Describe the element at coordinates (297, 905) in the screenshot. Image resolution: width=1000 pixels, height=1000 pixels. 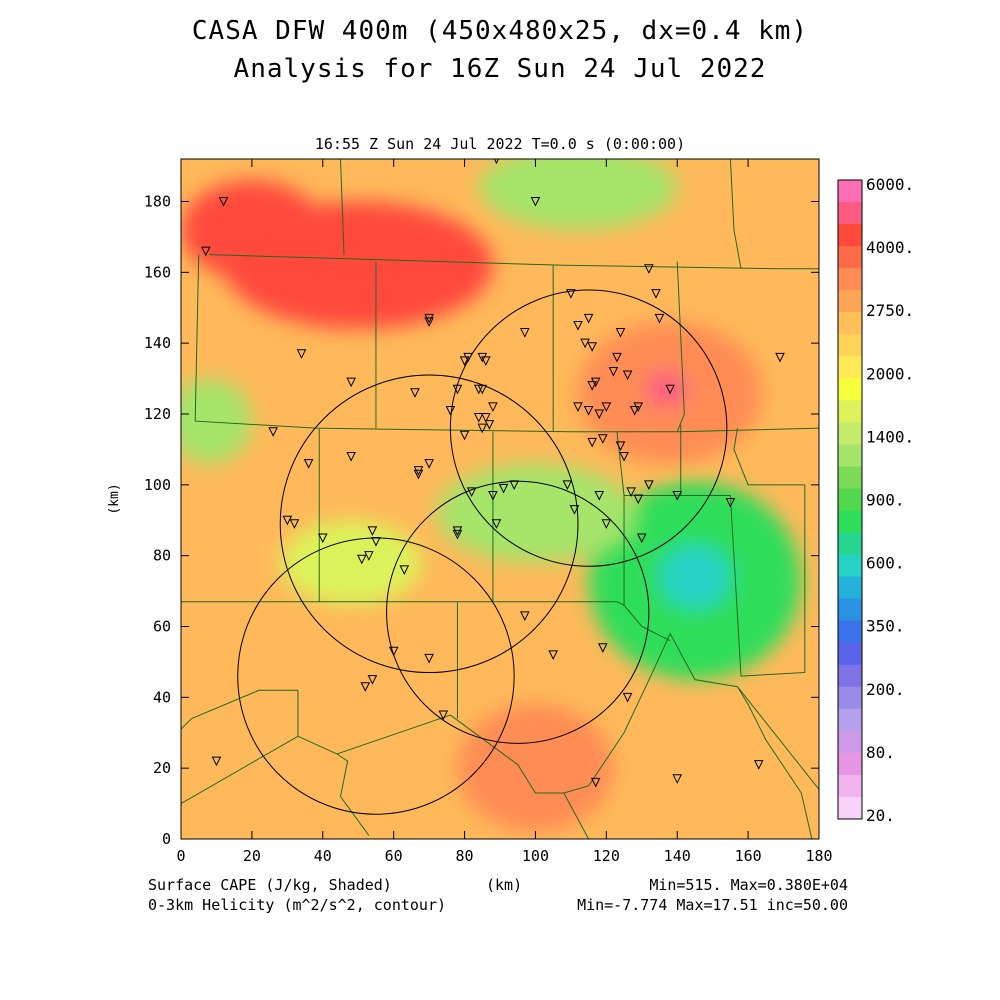
I see `contour-field-label: 0-3km Helicity (m^2/s^2, contour)` at that location.